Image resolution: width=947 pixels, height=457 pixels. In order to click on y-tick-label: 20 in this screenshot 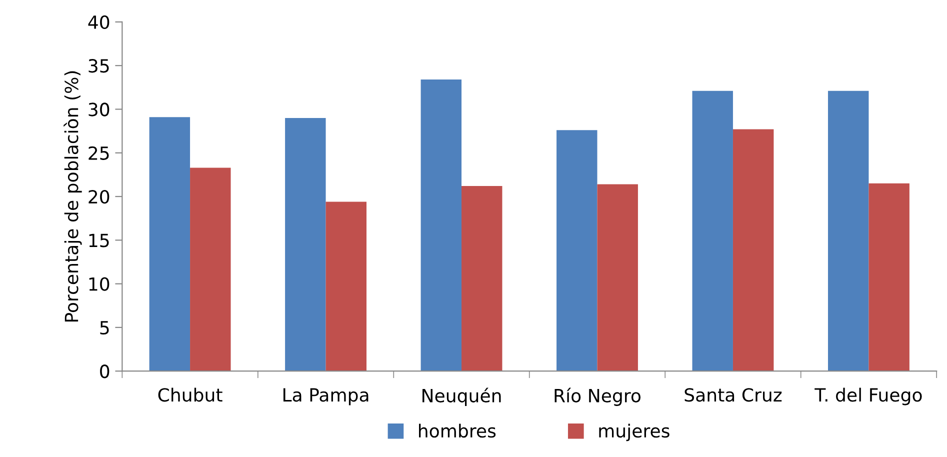, I will do `click(99, 197)`.